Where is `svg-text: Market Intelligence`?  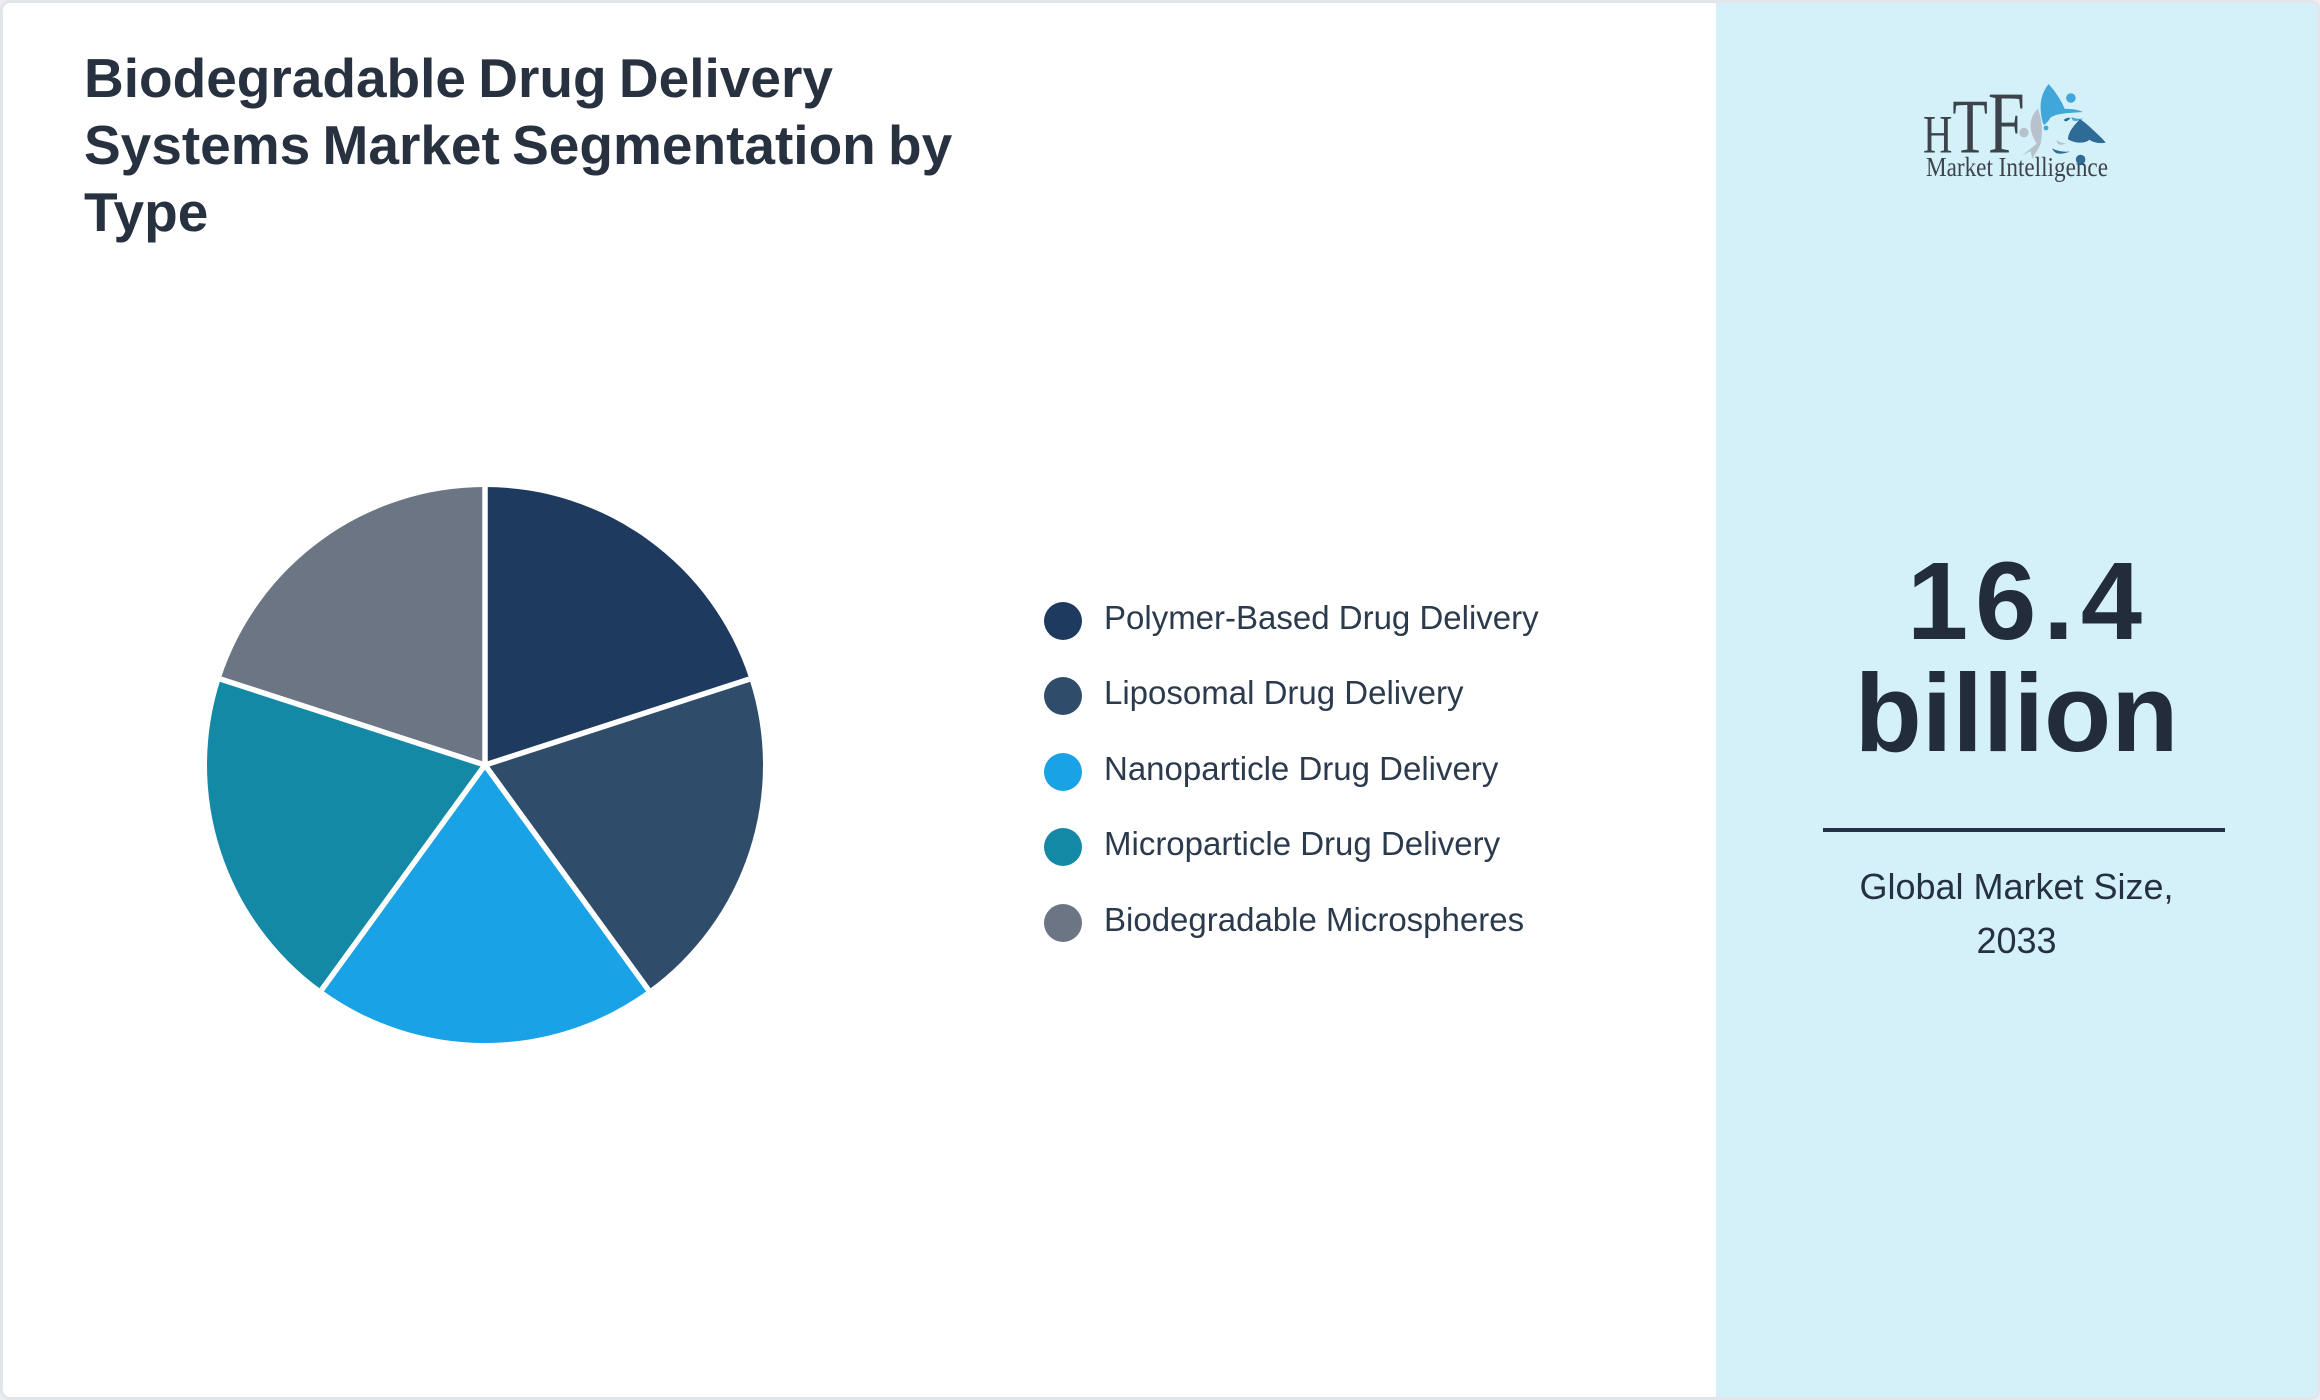 svg-text: Market Intelligence is located at coordinates (2017, 167).